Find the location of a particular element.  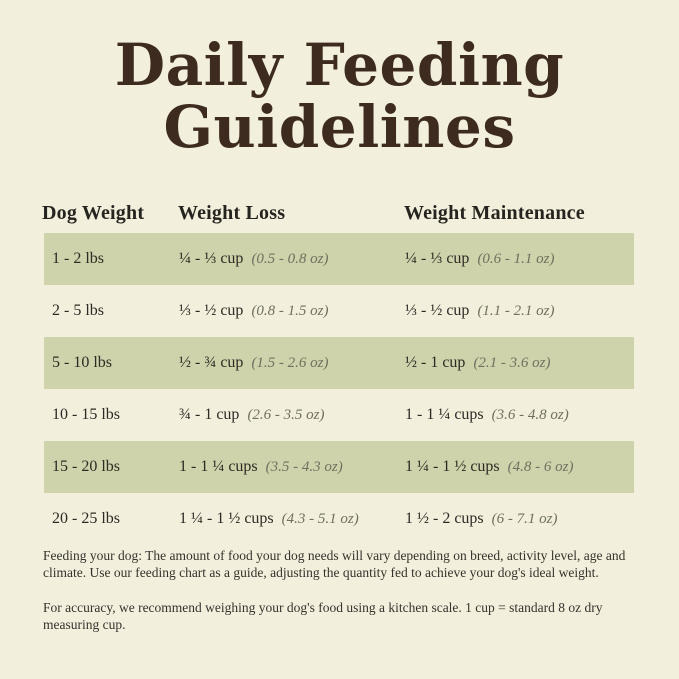

dog-weight-cell: 20 - 25 lbs is located at coordinates (86, 518).